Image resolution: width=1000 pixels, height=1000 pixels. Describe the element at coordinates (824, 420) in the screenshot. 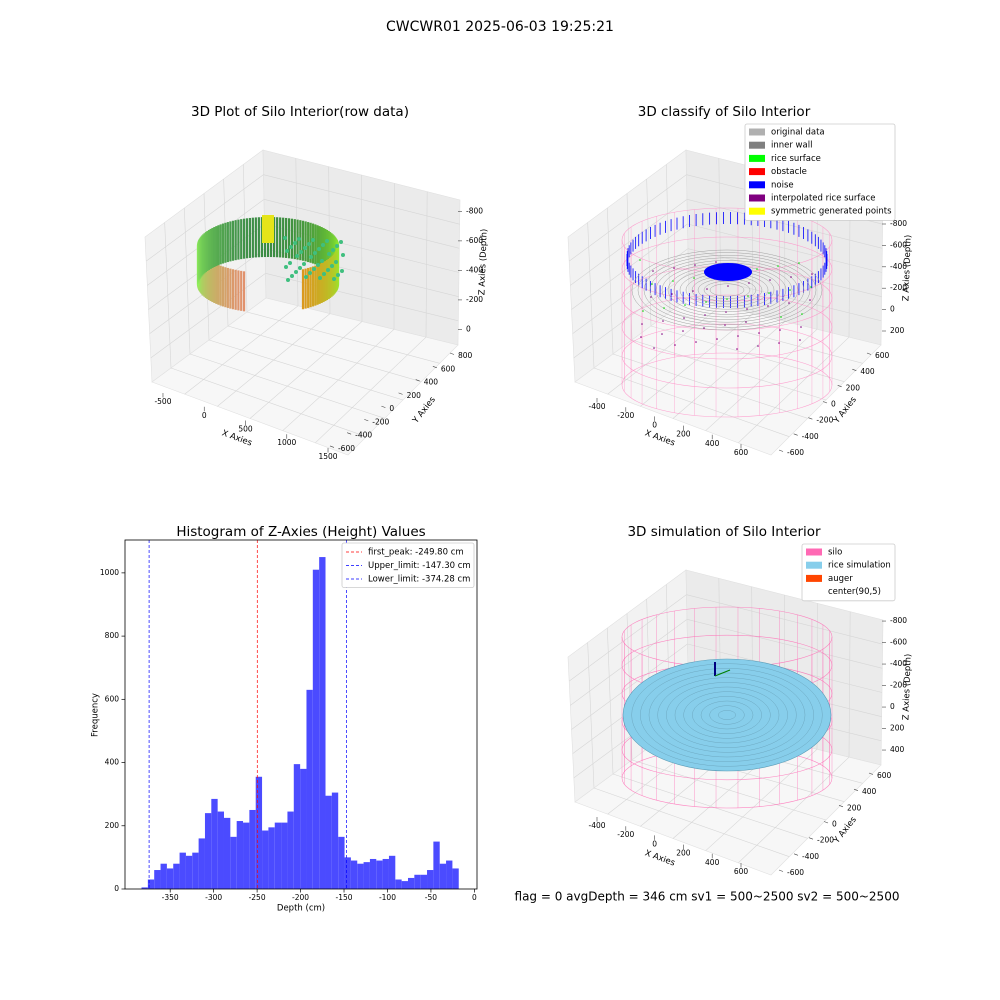

I see `y-tick-label: -200` at that location.